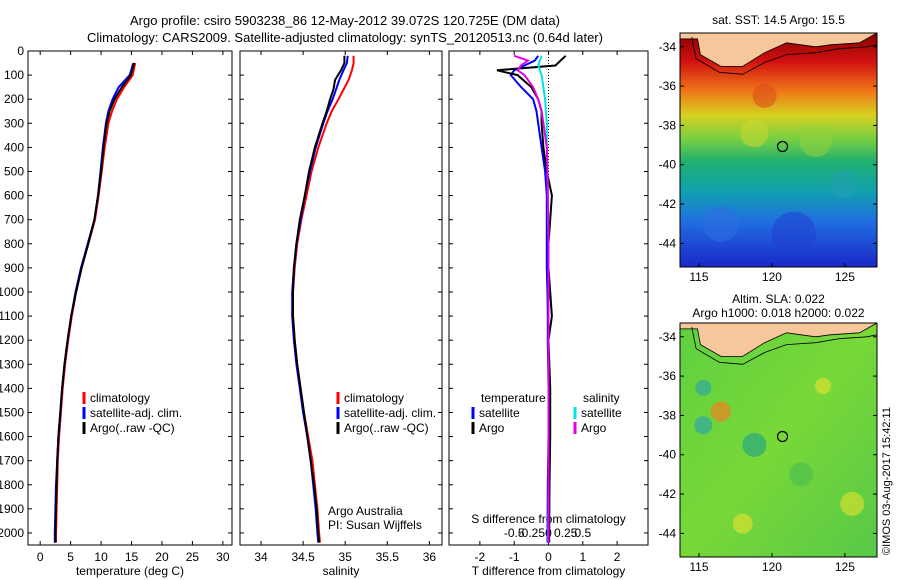 The image size is (900, 580). What do you see at coordinates (14, 268) in the screenshot?
I see `depth-tick-label: 900` at bounding box center [14, 268].